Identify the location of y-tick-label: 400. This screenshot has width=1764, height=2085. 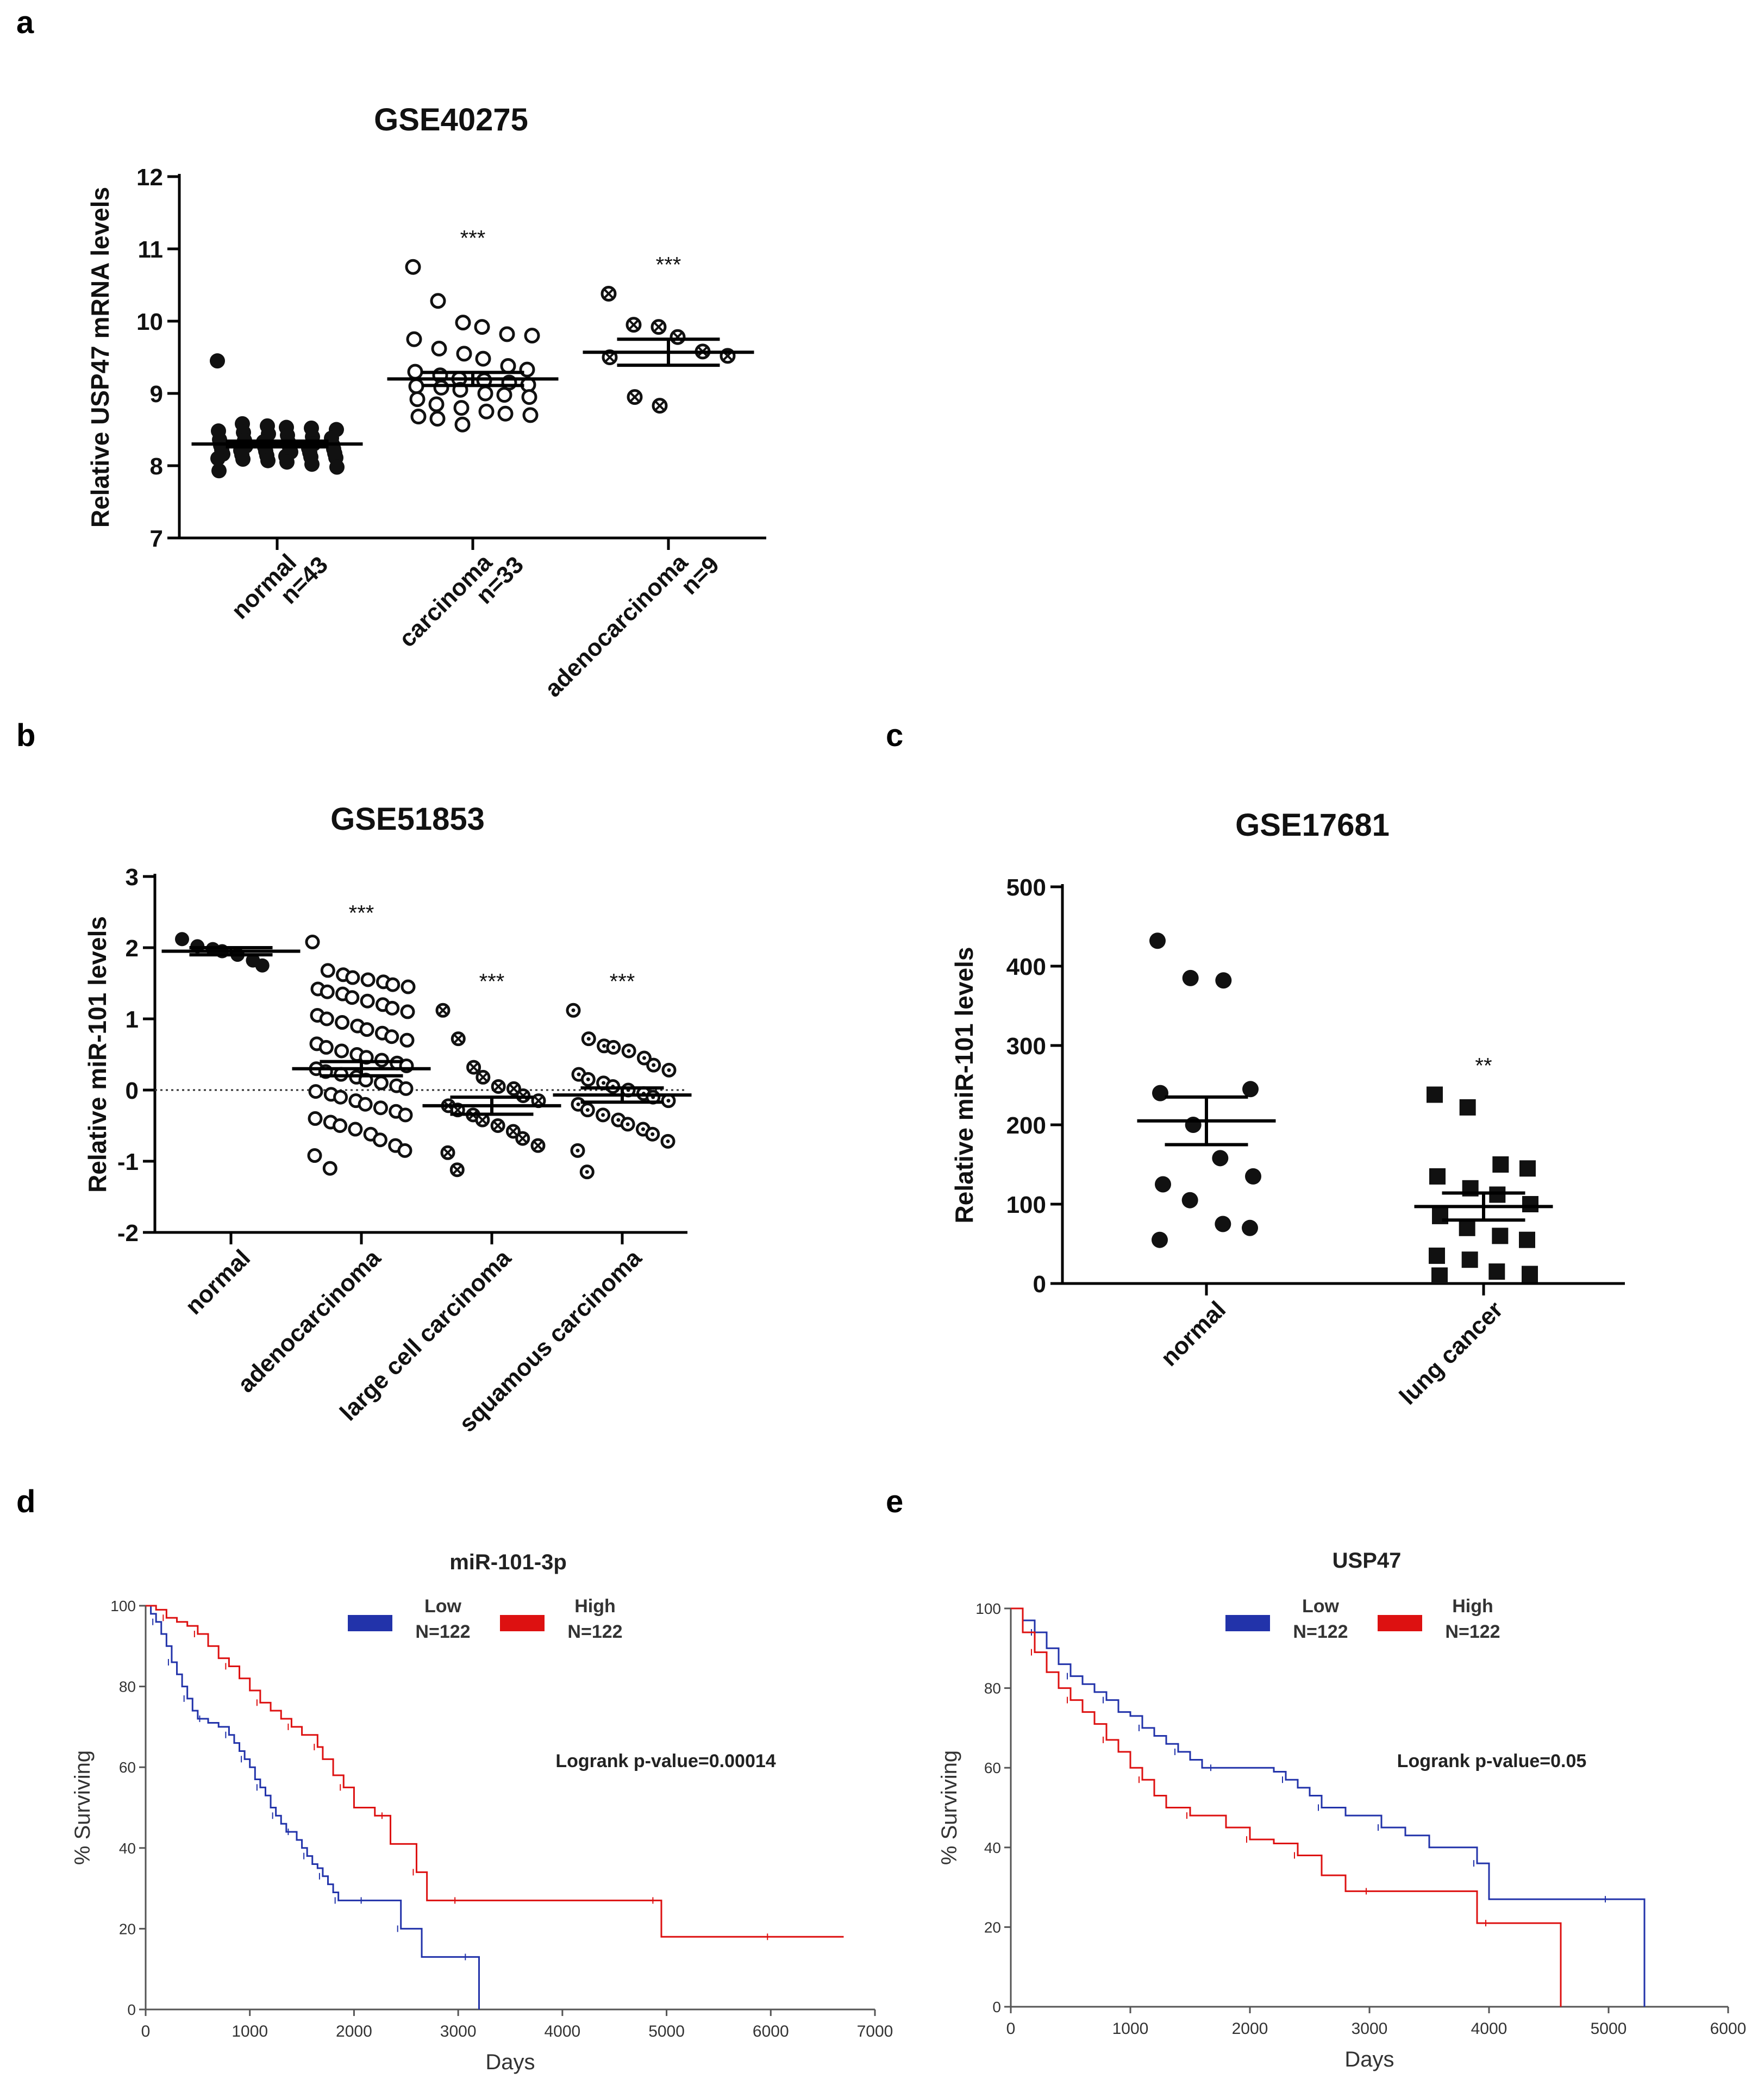
(1026, 967).